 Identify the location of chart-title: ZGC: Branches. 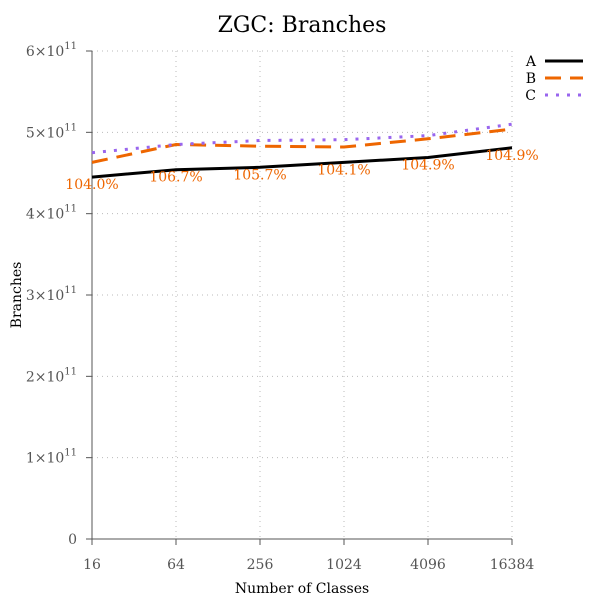
(302, 25).